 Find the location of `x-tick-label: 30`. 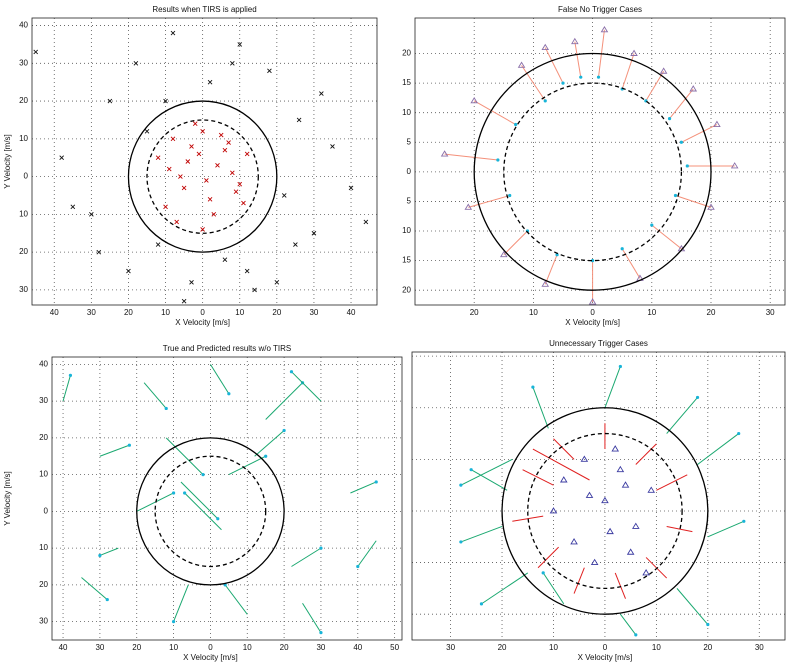

x-tick-label: 30 is located at coordinates (313, 312).